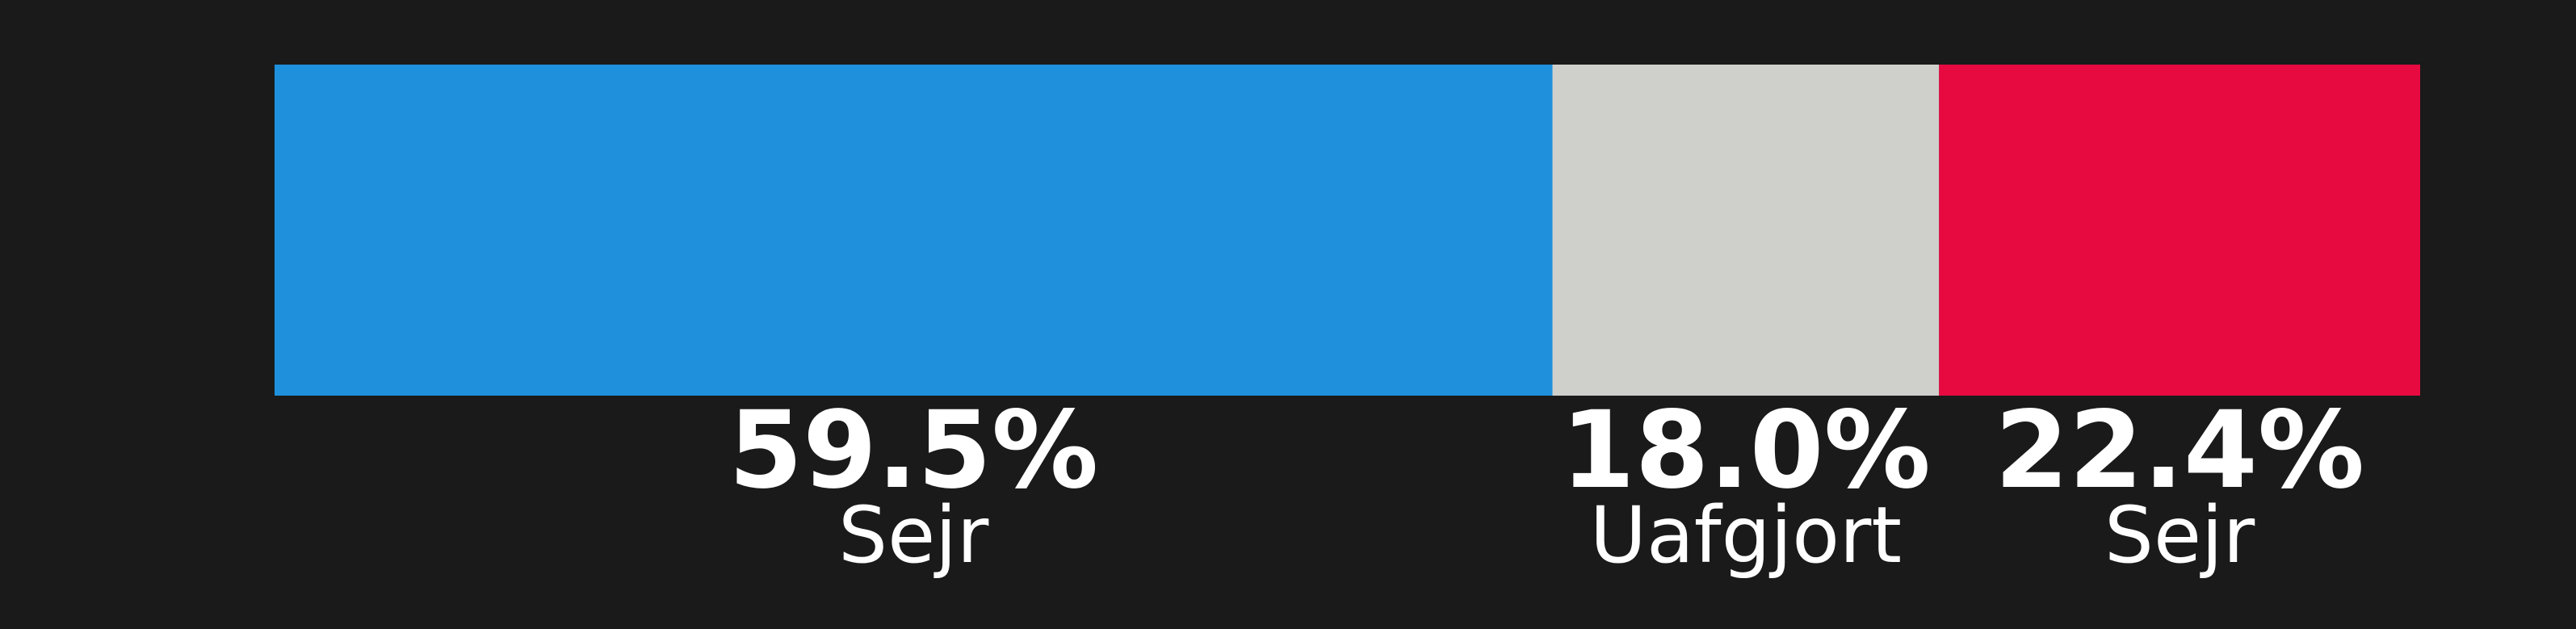  What do you see at coordinates (2179, 535) in the screenshot?
I see `category-label-3: Sejr` at bounding box center [2179, 535].